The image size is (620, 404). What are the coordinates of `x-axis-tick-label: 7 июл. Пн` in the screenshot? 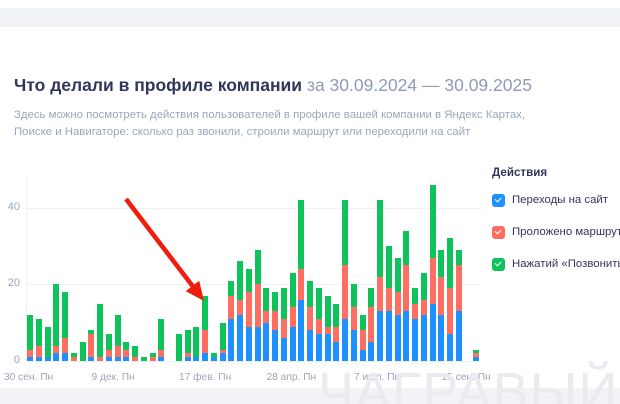 It's located at (377, 377).